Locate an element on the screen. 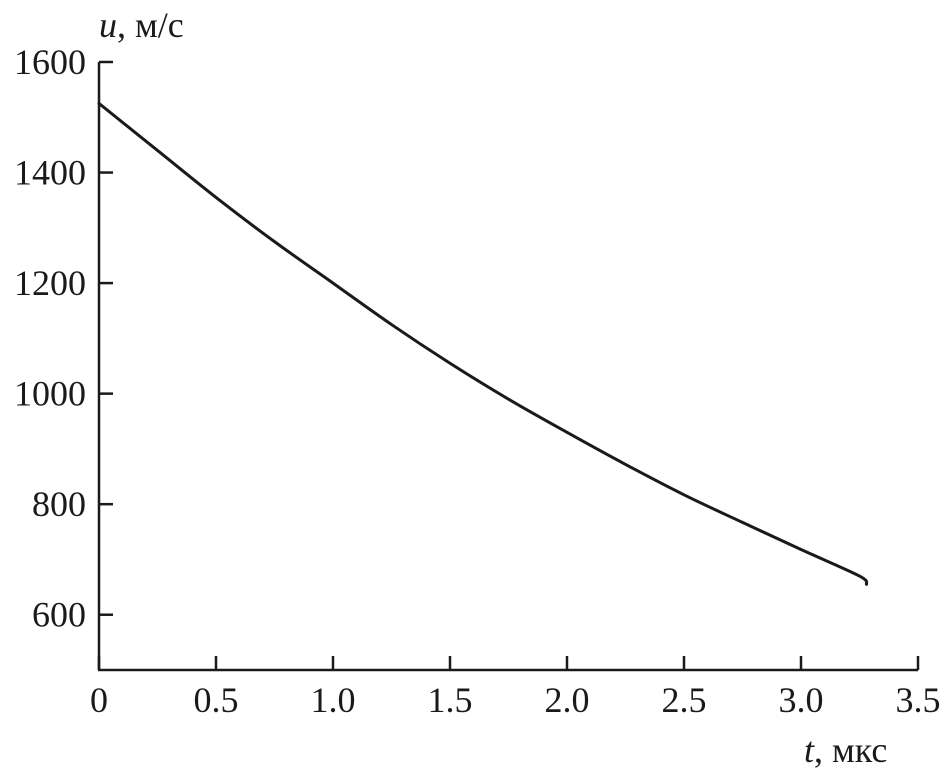 Image resolution: width=949 pixels, height=783 pixels. y-tick-label: 600 is located at coordinates (59, 615).